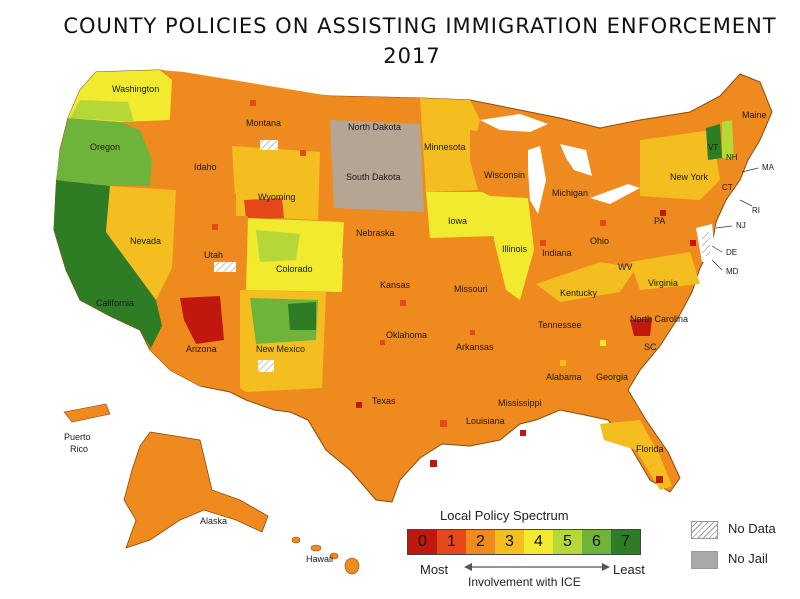 This screenshot has width=800, height=599. I want to click on legend-level-3: 3, so click(509, 542).